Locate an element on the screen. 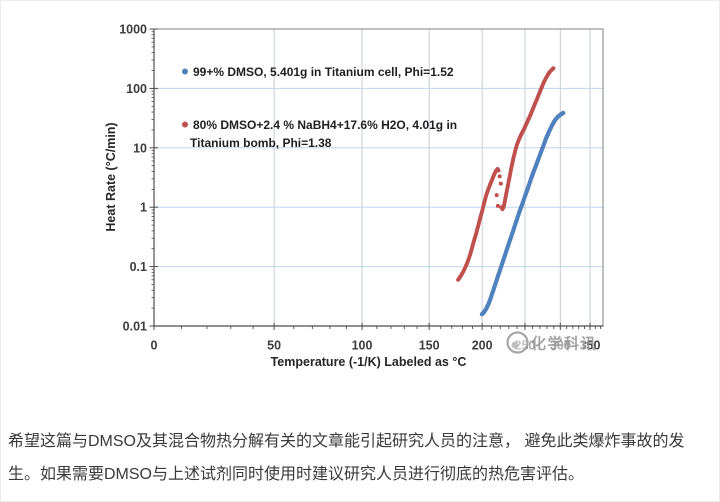 Image resolution: width=720 pixels, height=502 pixels. x-tick-label: 100 is located at coordinates (362, 346).